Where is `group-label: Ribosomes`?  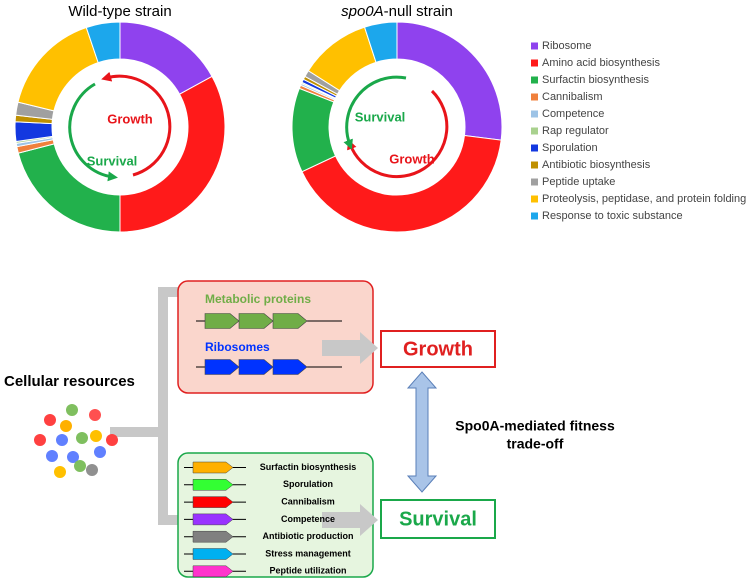 group-label: Ribosomes is located at coordinates (237, 347).